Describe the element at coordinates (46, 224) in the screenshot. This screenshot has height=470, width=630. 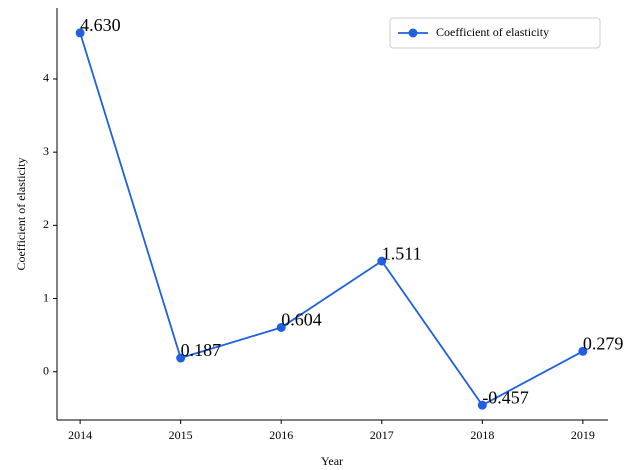
I see `y-tick-label: 2` at that location.